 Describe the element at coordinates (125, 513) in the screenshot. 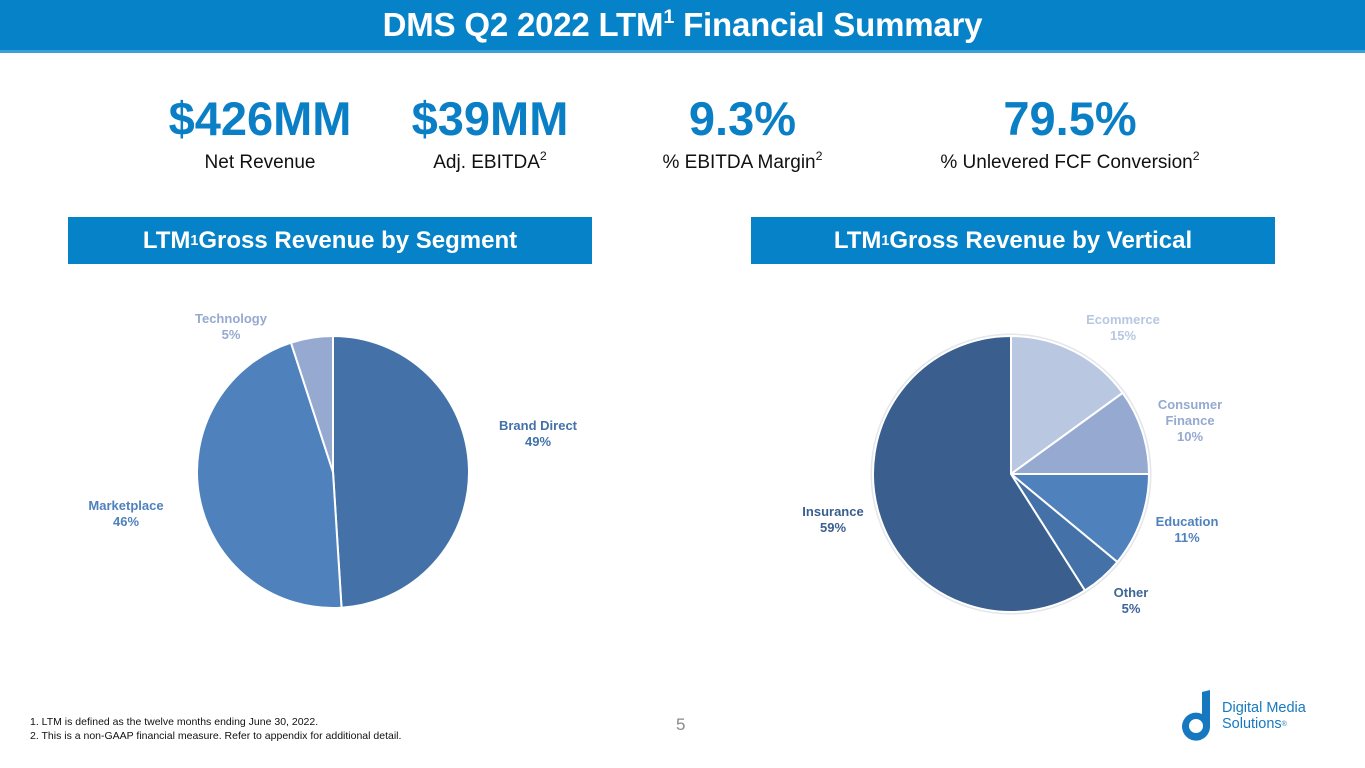

I see `slice-label-marketplace: Marketplace 46%` at that location.